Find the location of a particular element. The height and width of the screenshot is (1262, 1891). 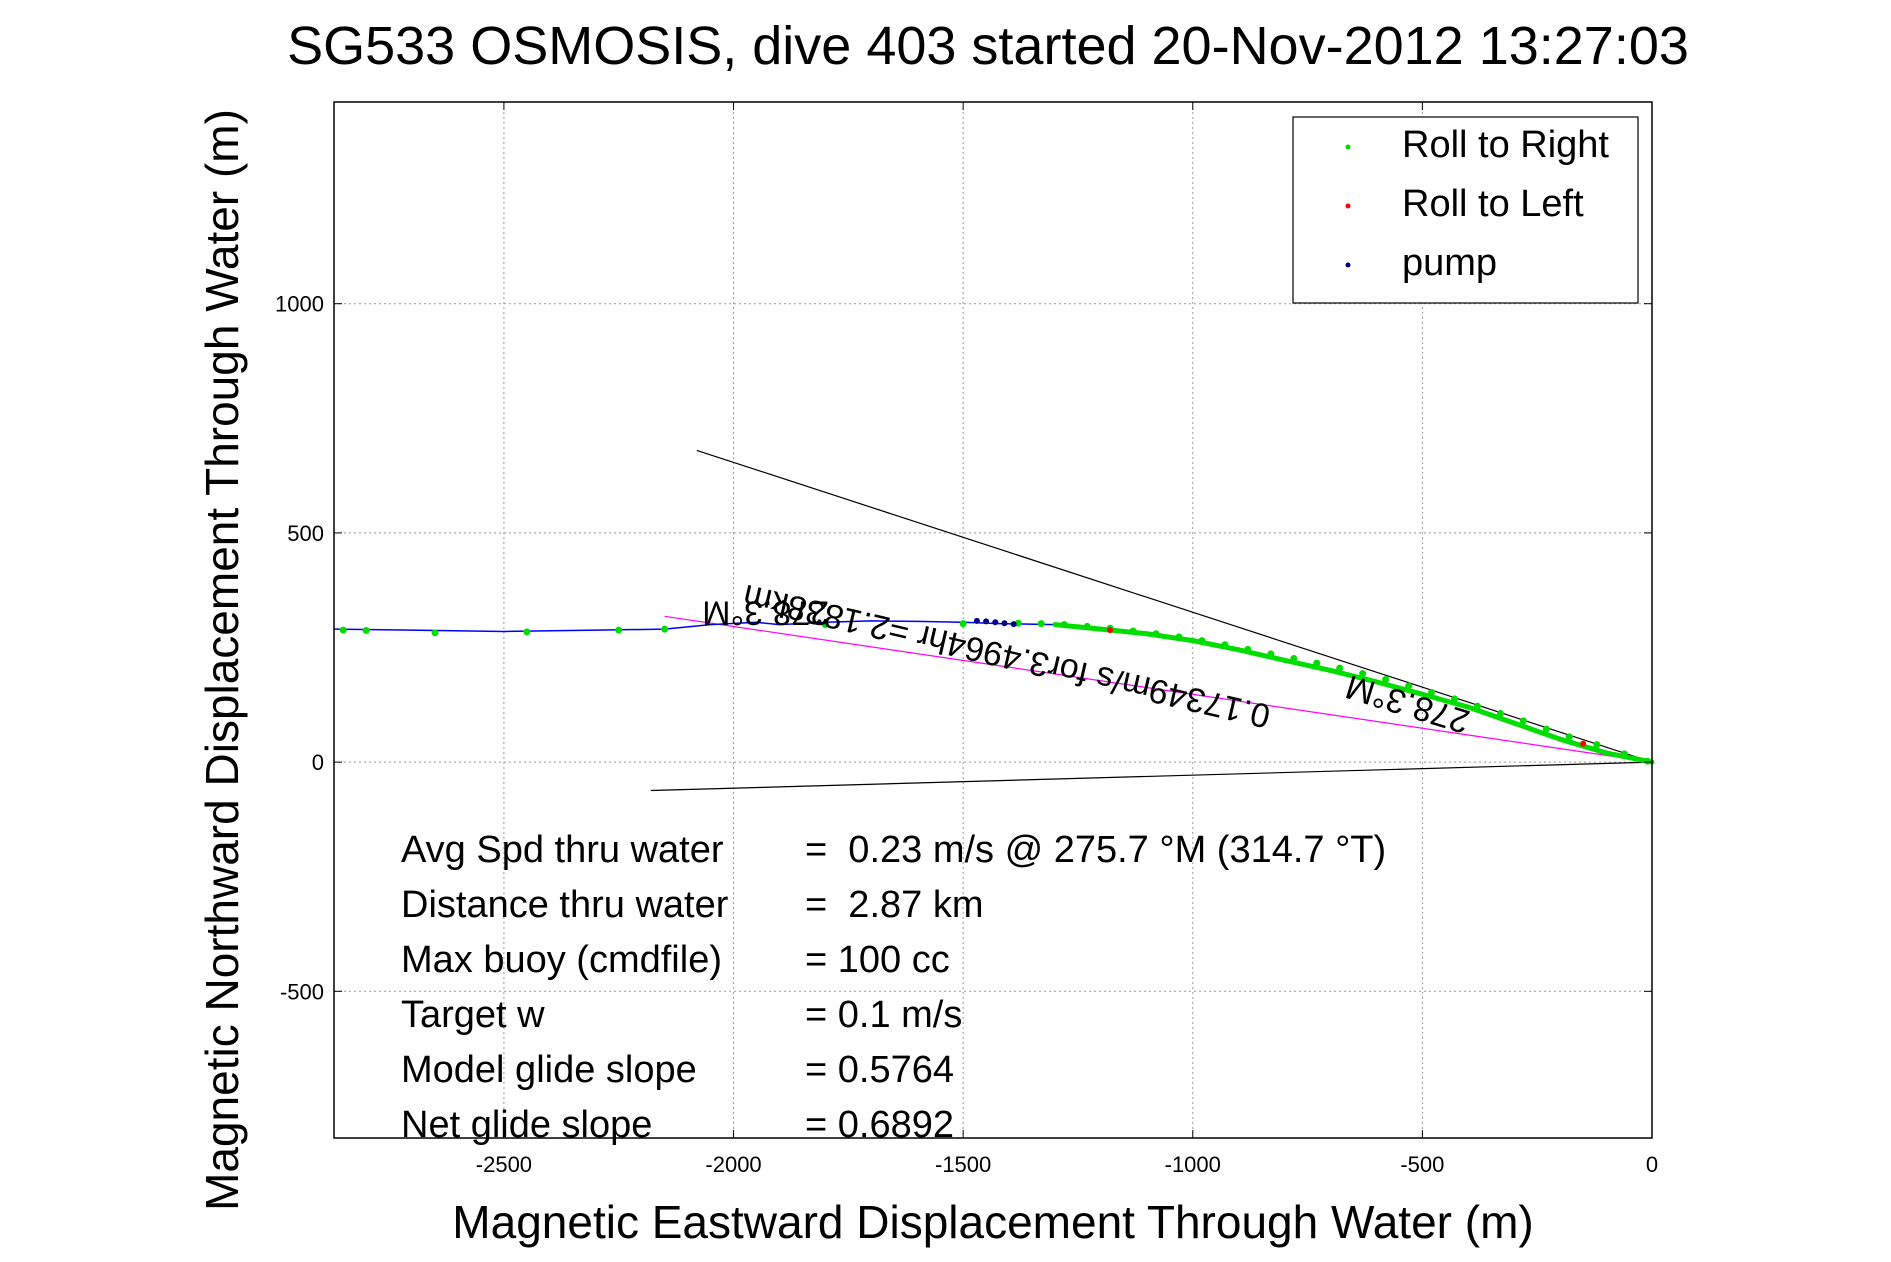

legend-label: Roll to Left is located at coordinates (1493, 204).